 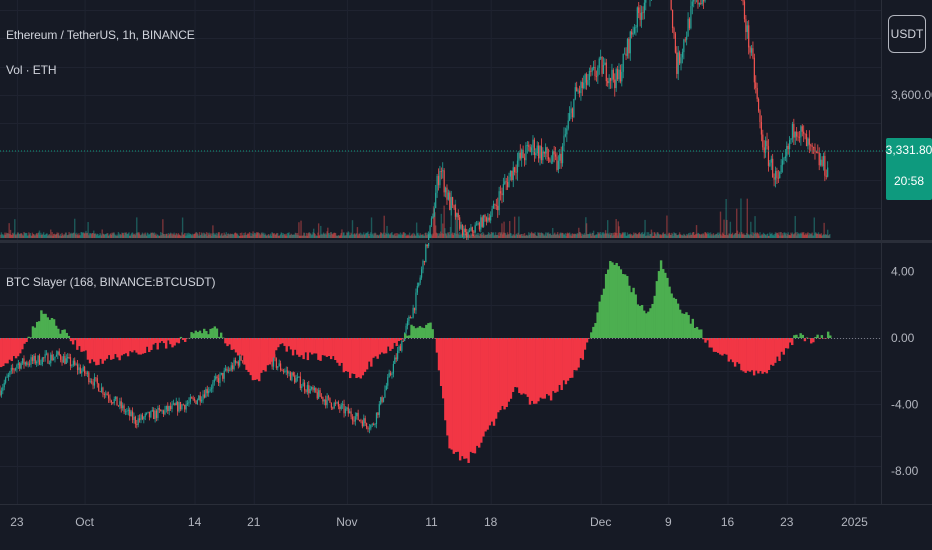 What do you see at coordinates (905, 372) in the screenshot?
I see `indicator-axis: 4.000.00-4.00-8.00` at bounding box center [905, 372].